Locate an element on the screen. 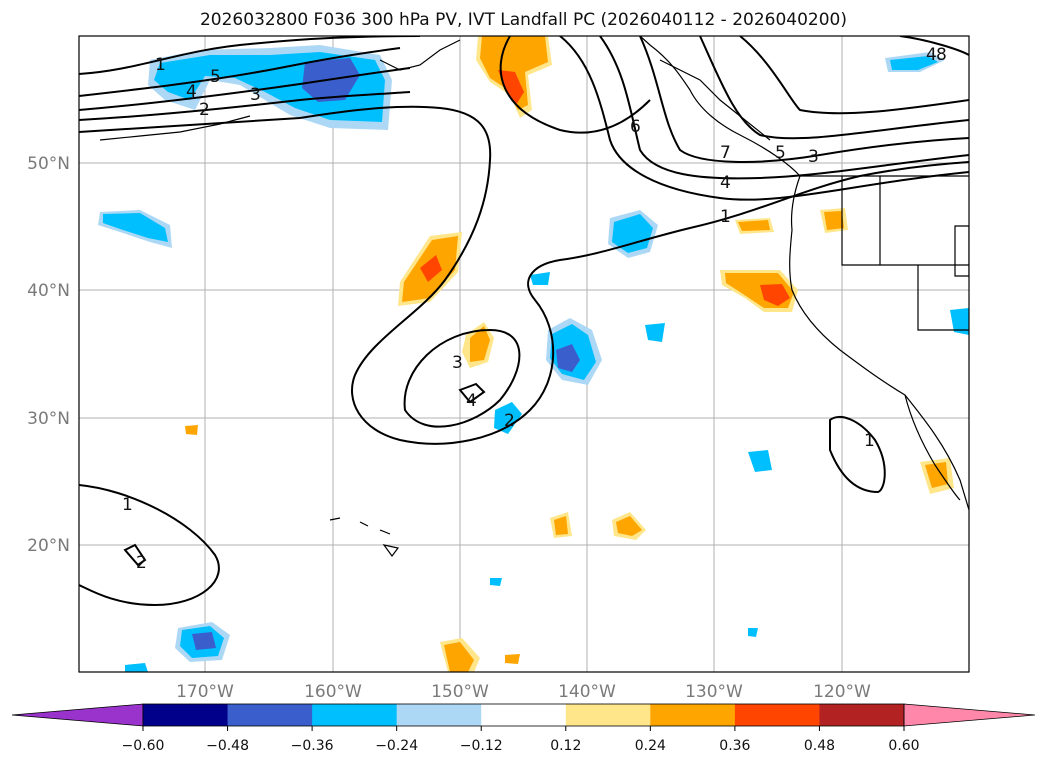 Image resolution: width=1047 pixels, height=765 pixels. colorbar-tick-label: −0.24 is located at coordinates (396, 746).